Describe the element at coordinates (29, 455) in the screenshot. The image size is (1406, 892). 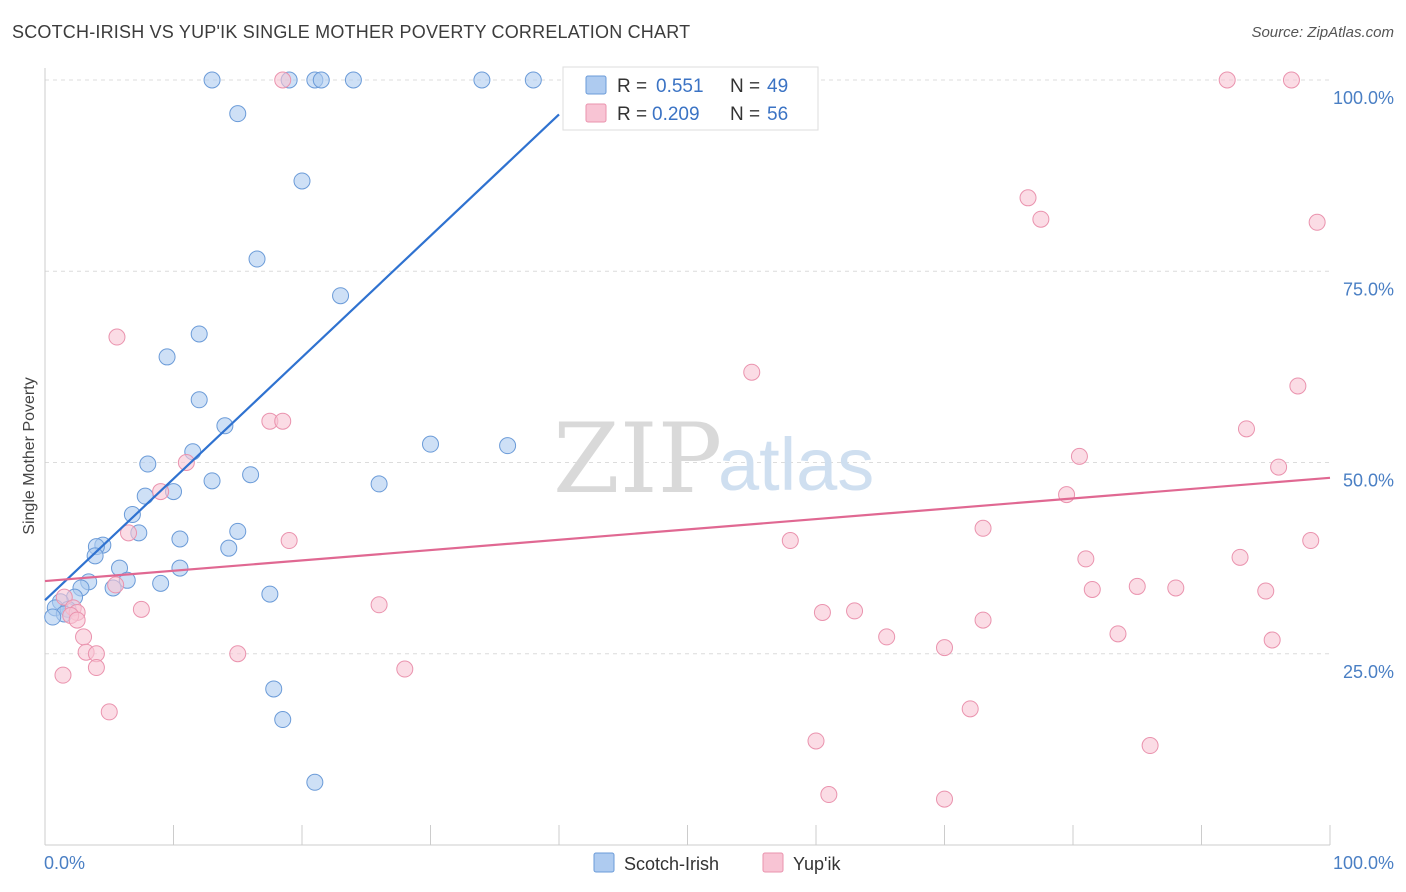
I see `y-axis-label: Single Mother Poverty` at that location.